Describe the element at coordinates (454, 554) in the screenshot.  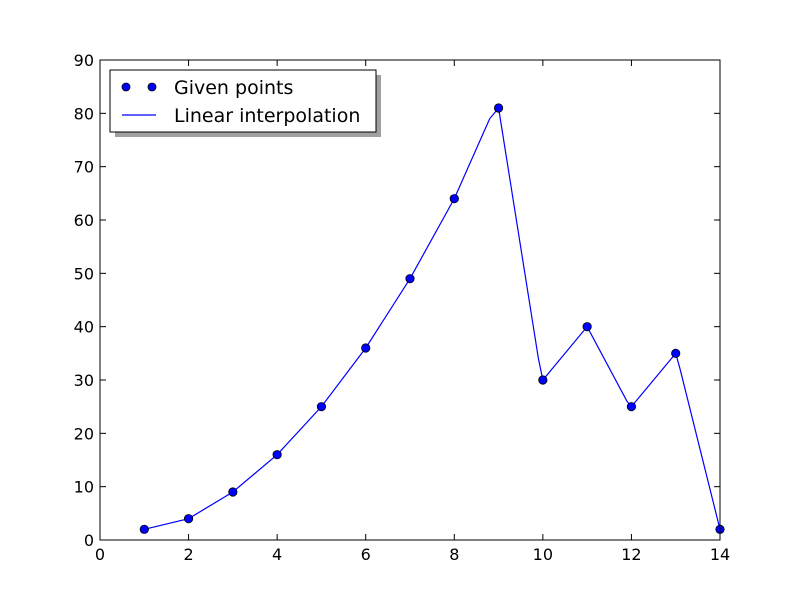
I see `x-tick-label: 8` at that location.